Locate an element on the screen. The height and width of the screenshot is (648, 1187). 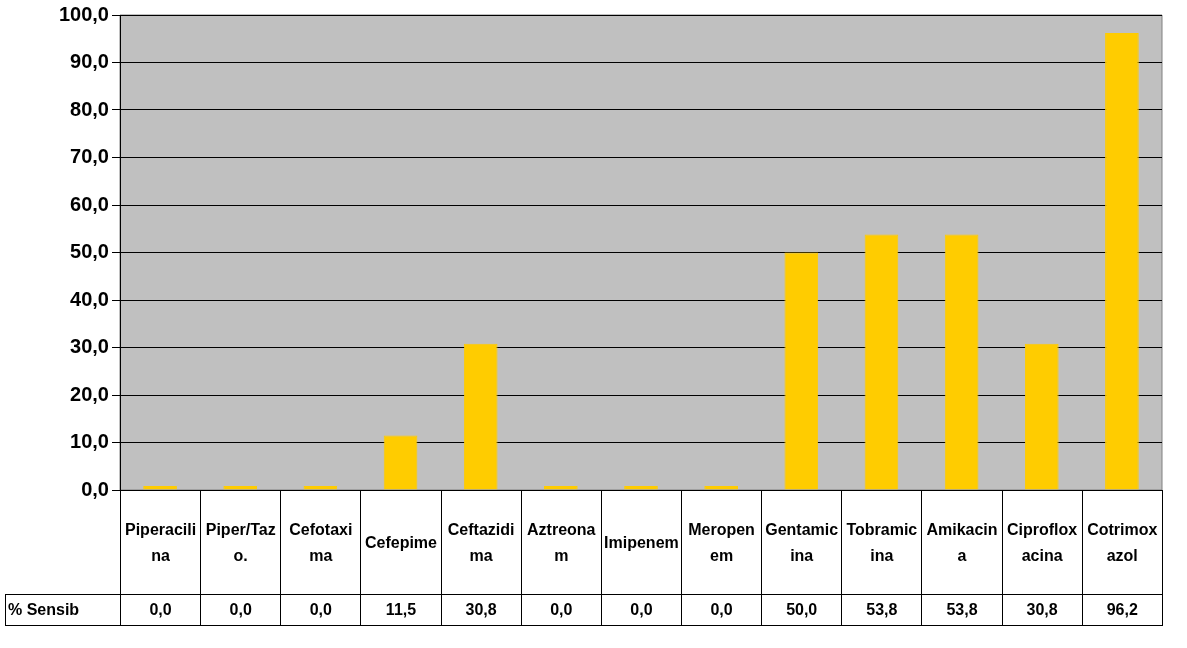
x-tick-label: Meropenem is located at coordinates (721, 542).